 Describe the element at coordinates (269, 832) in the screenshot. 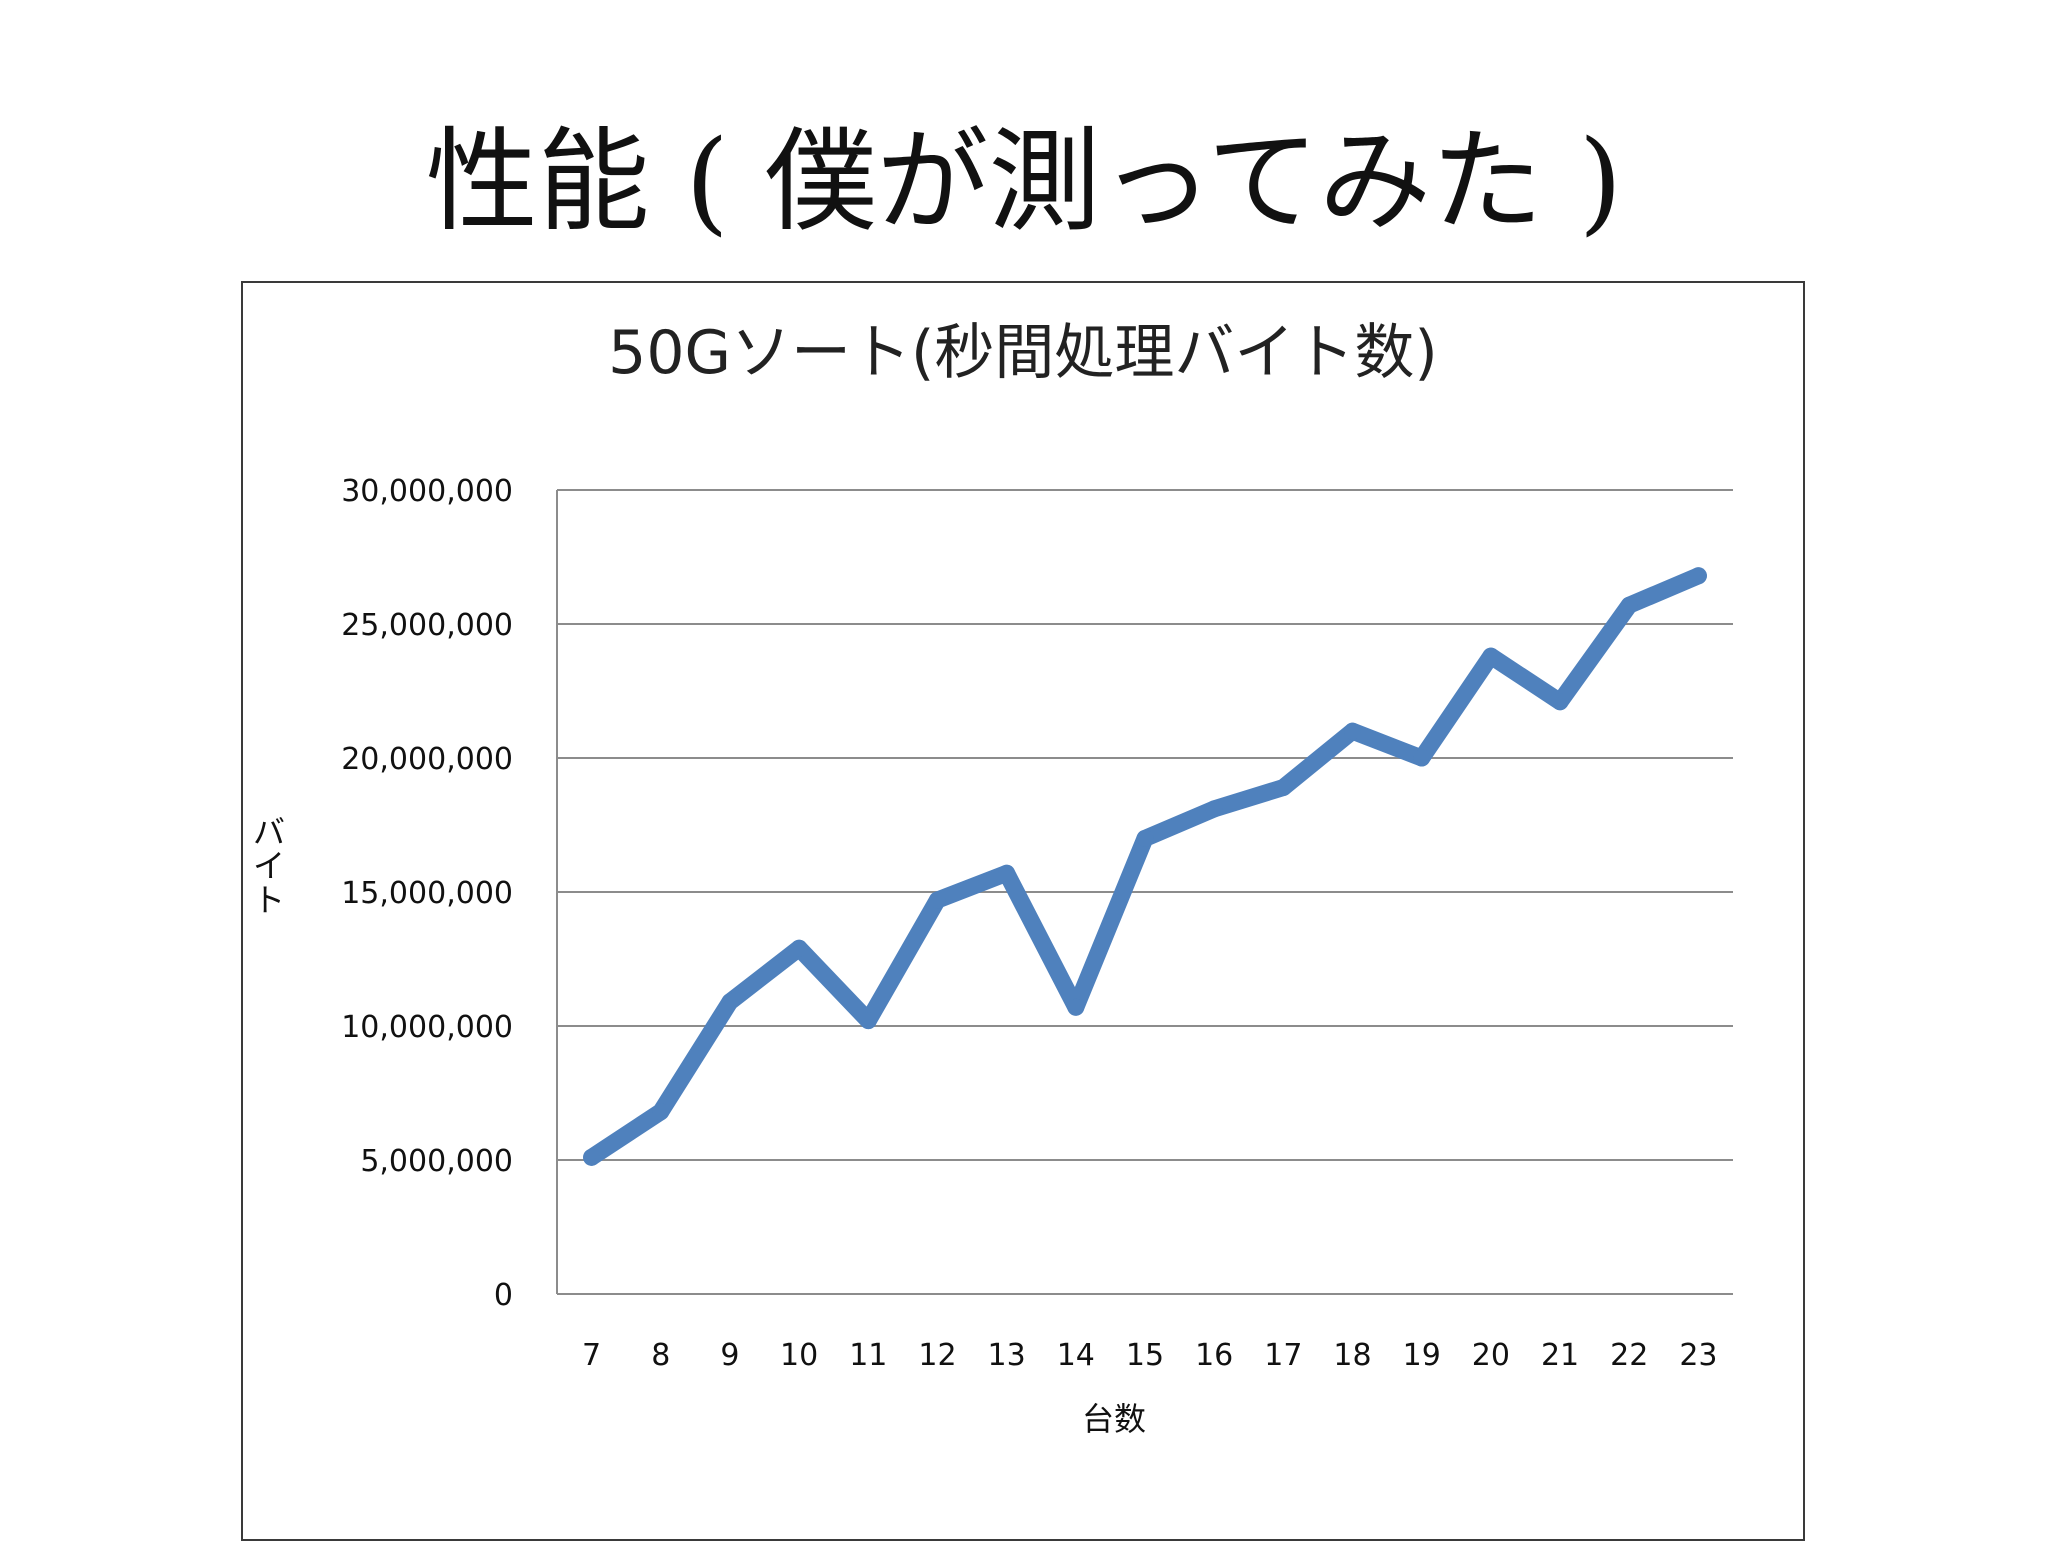

I see `y-axis-title-char: バ` at that location.